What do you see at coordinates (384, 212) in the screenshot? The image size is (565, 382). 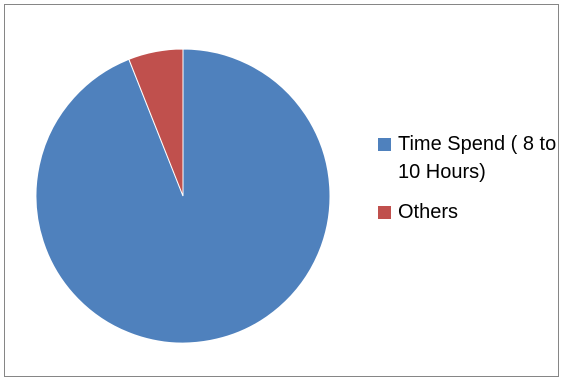 I see `legend-swatch-others` at bounding box center [384, 212].